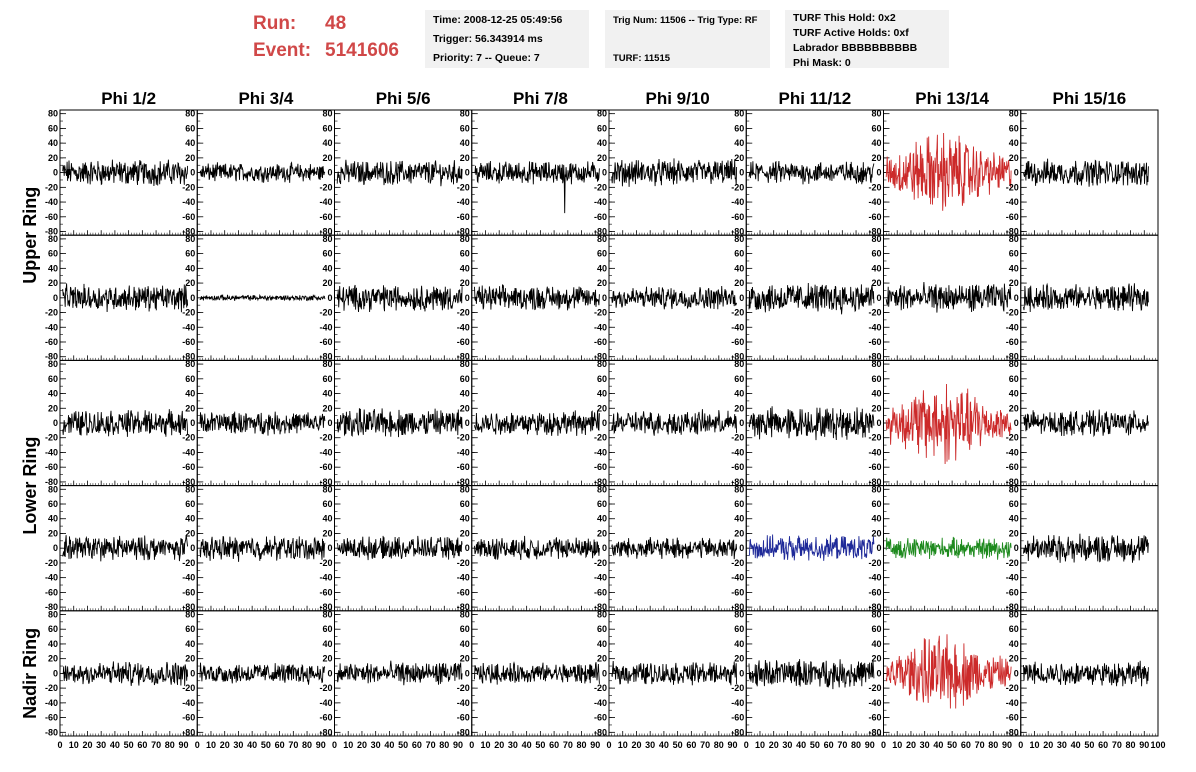 The width and height of the screenshot is (1196, 772). I want to click on column-title: Phi 15/16, so click(1090, 98).